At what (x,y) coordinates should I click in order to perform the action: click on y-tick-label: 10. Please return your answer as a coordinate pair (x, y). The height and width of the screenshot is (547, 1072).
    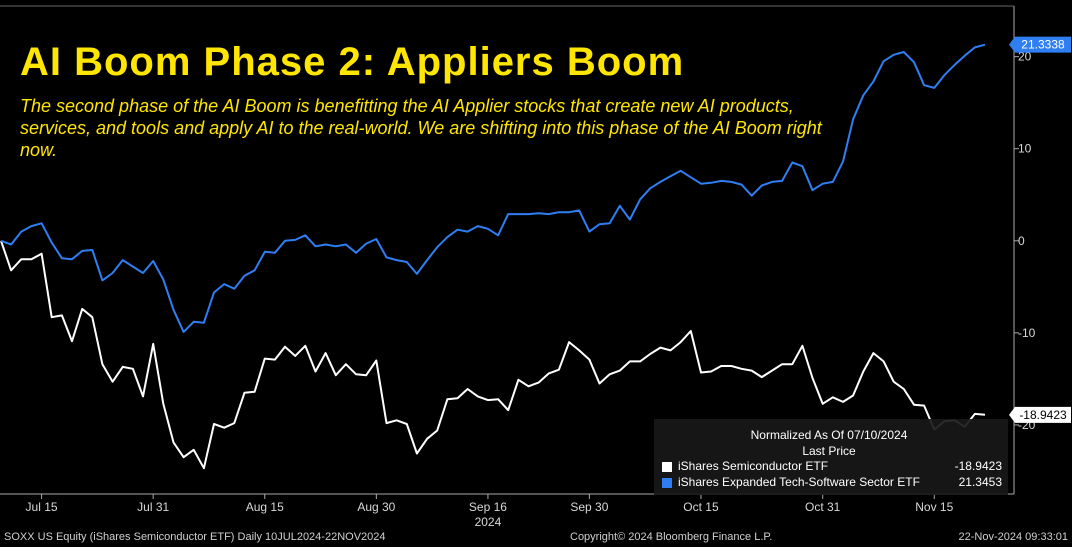
    Looking at the image, I should click on (1025, 149).